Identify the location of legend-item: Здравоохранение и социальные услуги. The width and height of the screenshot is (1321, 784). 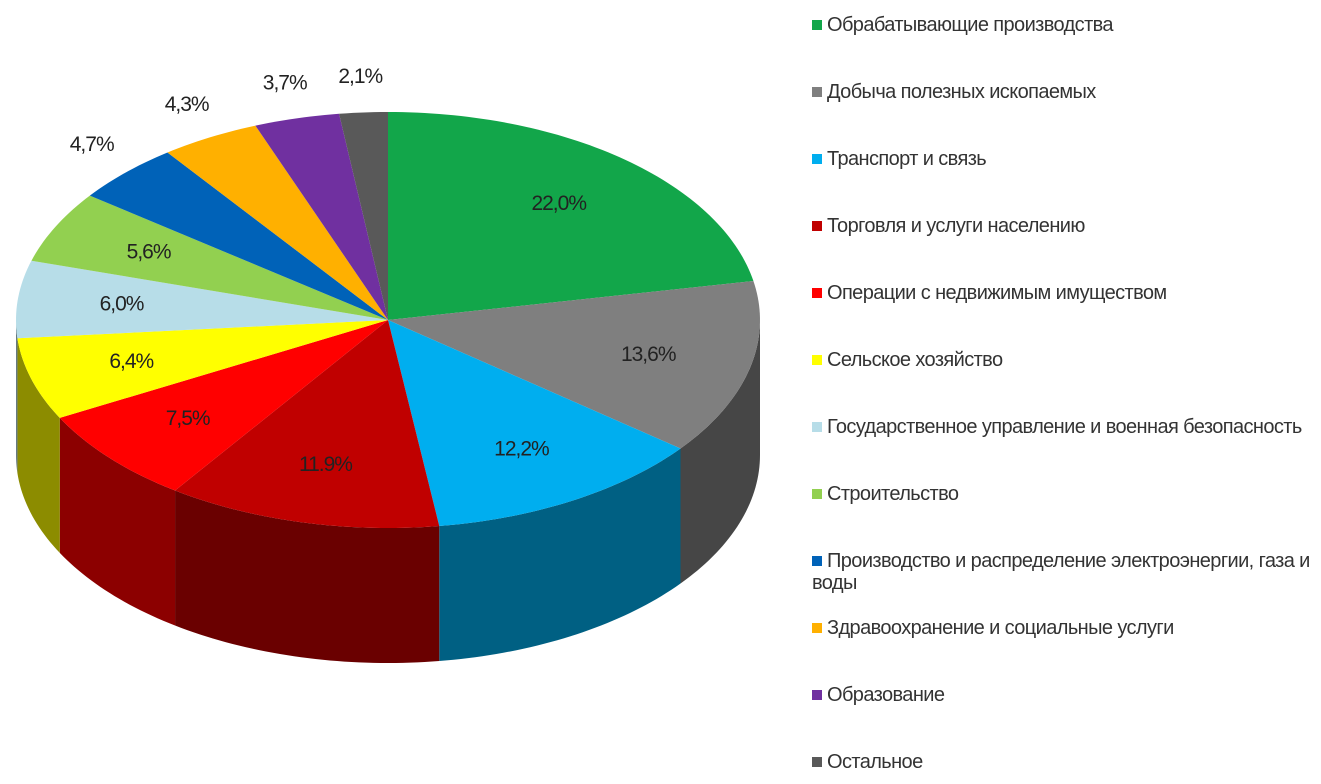
(1062, 628).